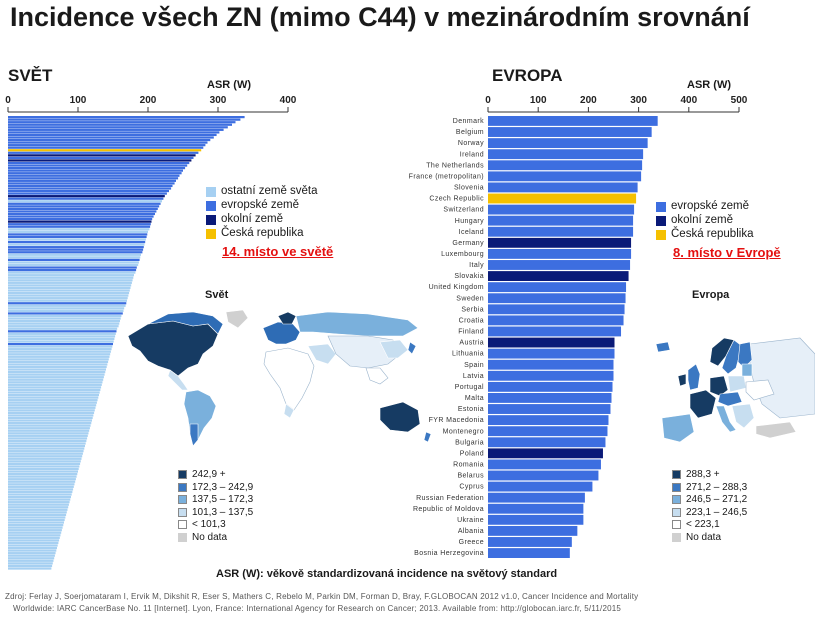 This screenshot has width=815, height=619. What do you see at coordinates (682, 380) in the screenshot?
I see `ireland-shape` at bounding box center [682, 380].